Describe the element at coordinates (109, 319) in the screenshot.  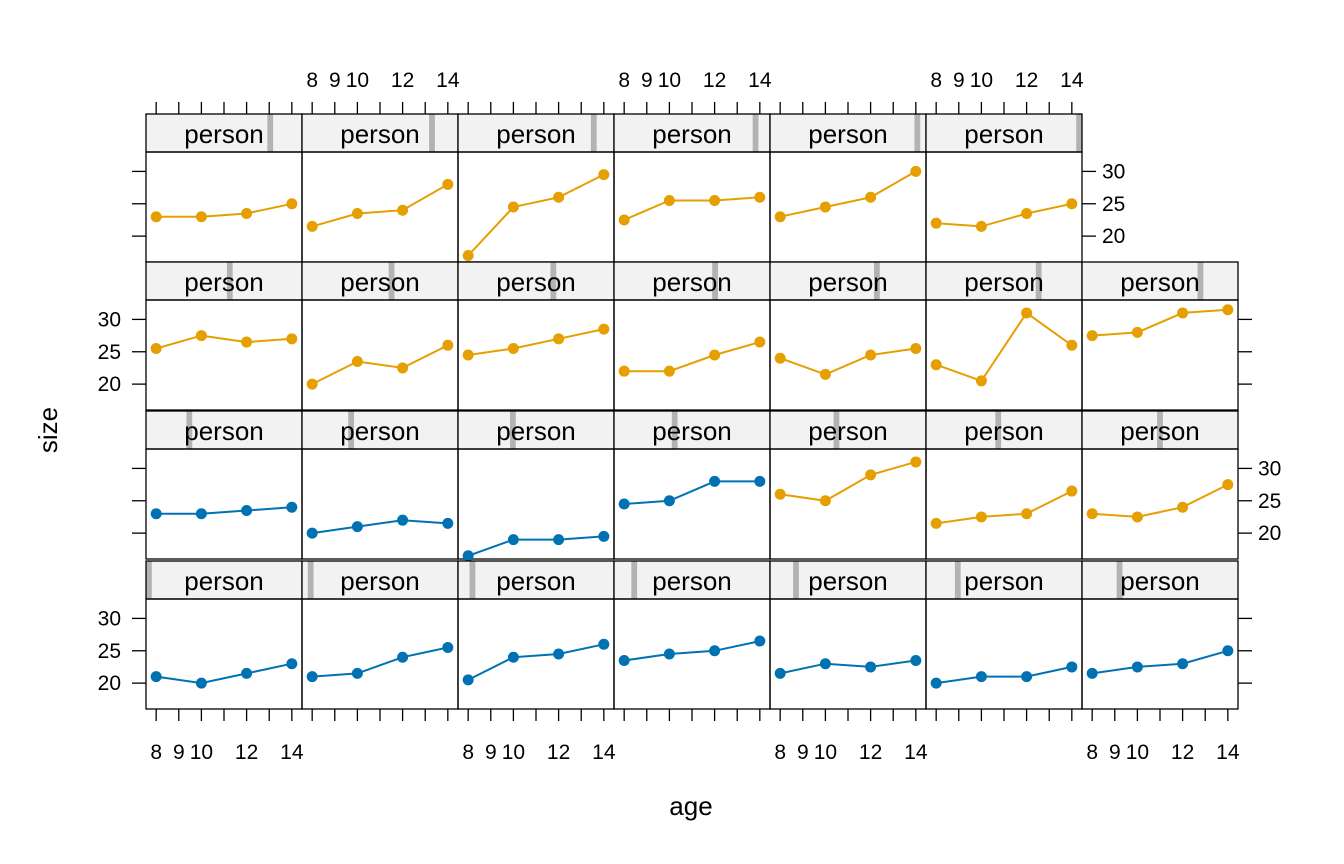
I see `y-tick-label: 30` at that location.